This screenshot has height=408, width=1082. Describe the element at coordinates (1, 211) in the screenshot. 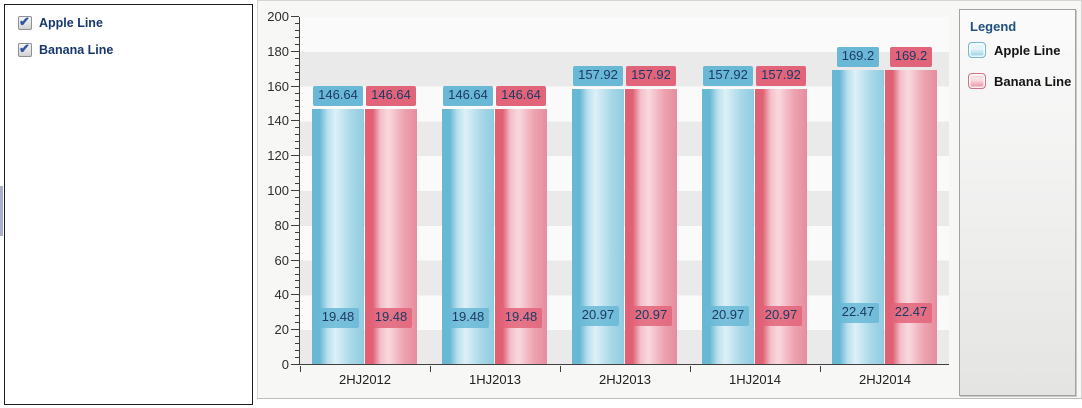

I see `panel-splitter-handle` at that location.